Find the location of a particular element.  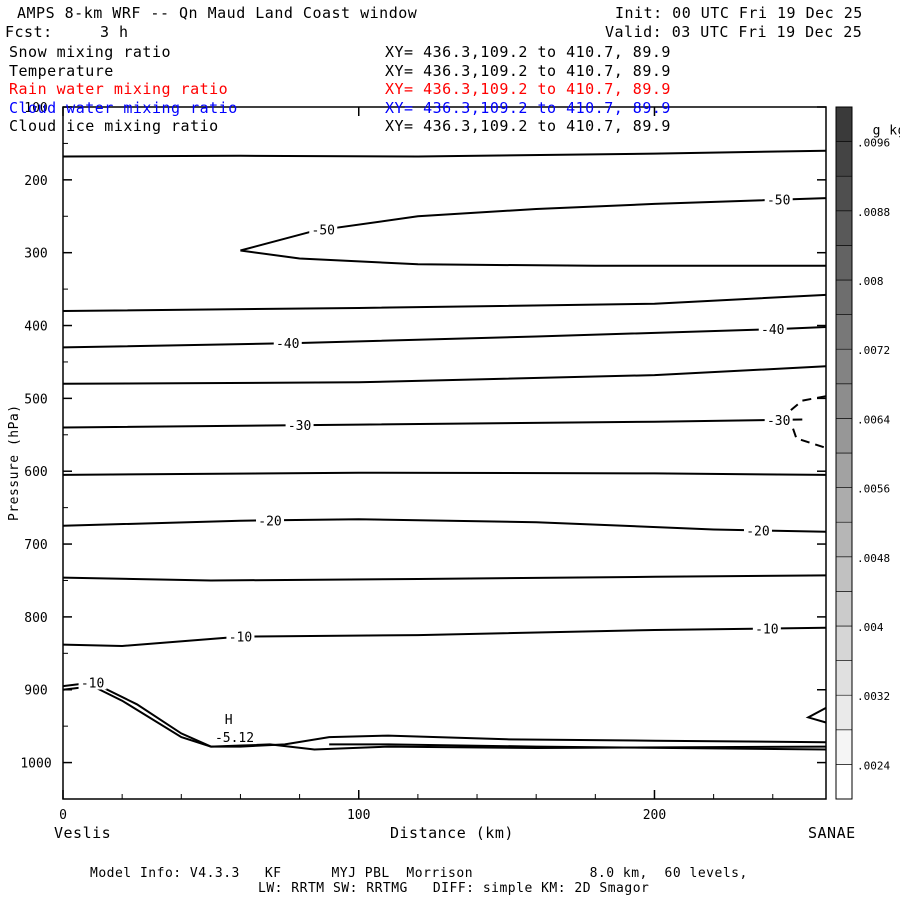

forecast-value: 3 h is located at coordinates (114, 32).